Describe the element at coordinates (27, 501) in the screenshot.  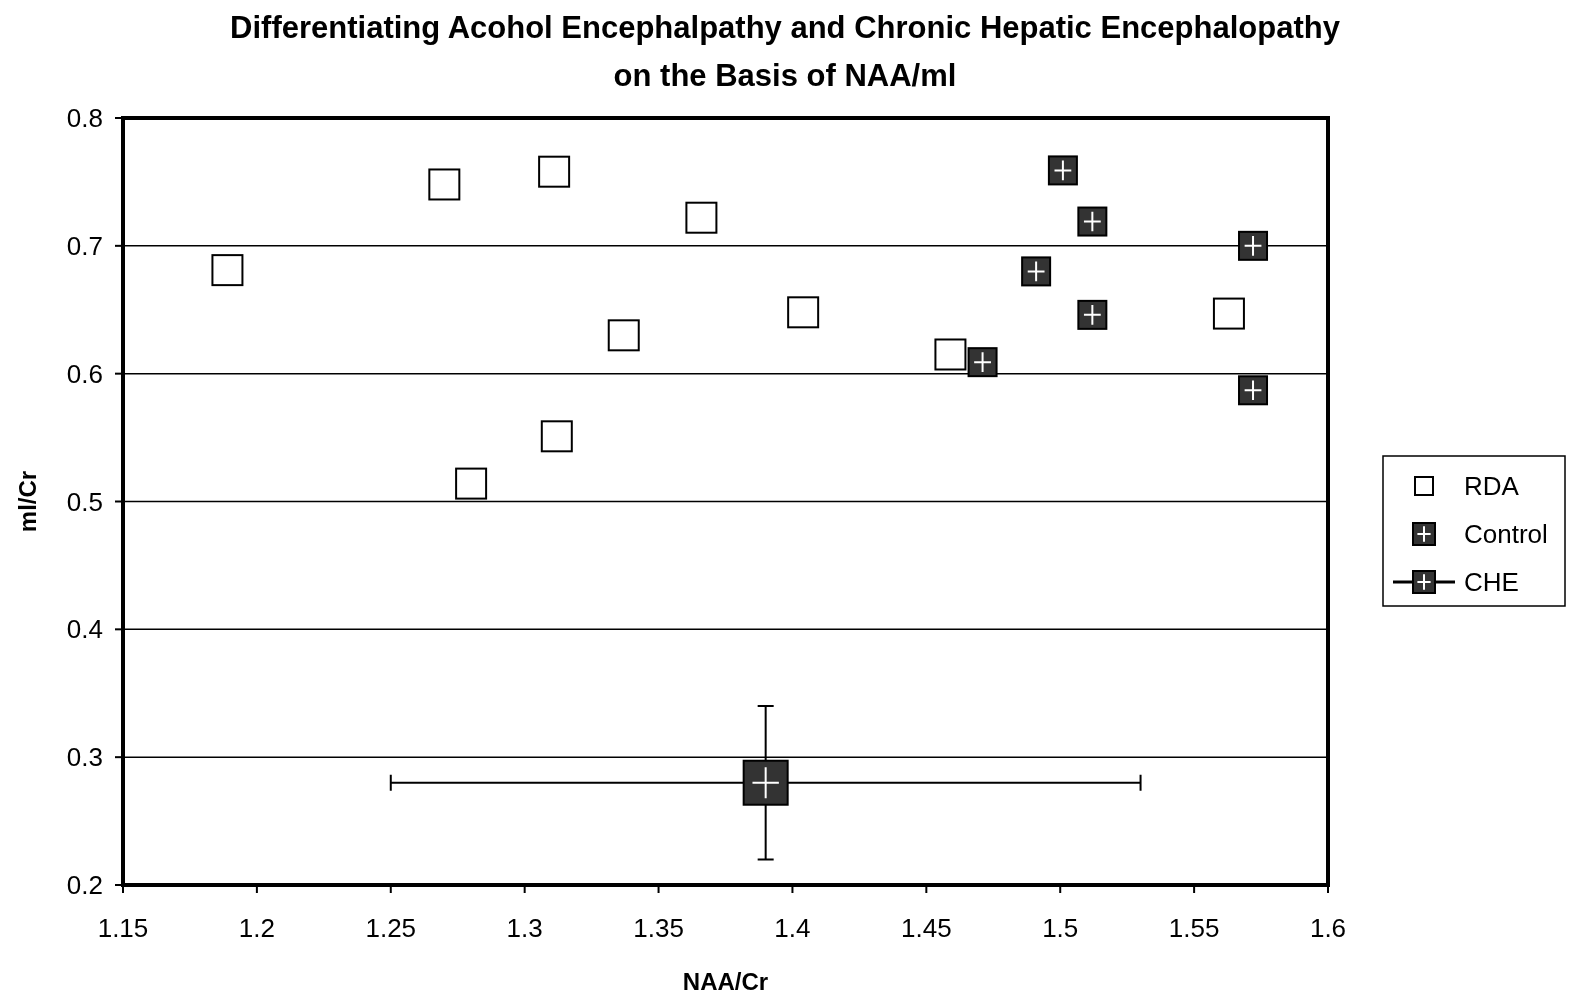
I see `y-axis-title: ml/Cr` at that location.